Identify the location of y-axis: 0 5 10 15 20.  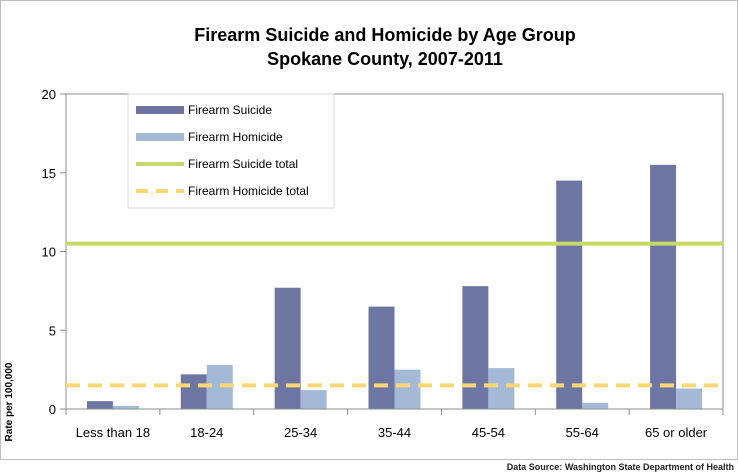
(54, 252).